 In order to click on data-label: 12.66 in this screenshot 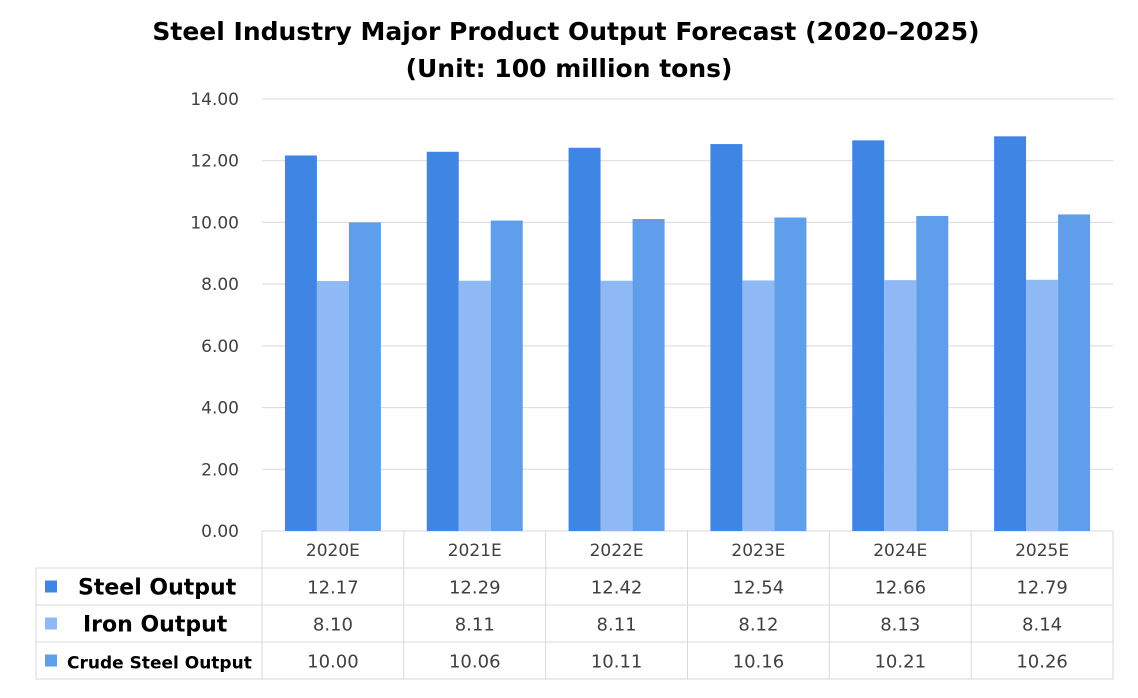, I will do `click(900, 588)`.